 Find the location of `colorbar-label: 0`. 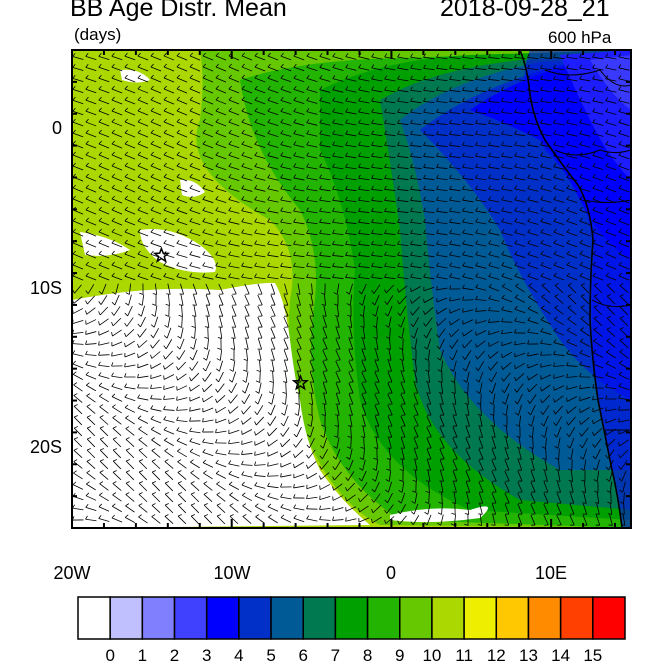

colorbar-label: 0 is located at coordinates (110, 655).